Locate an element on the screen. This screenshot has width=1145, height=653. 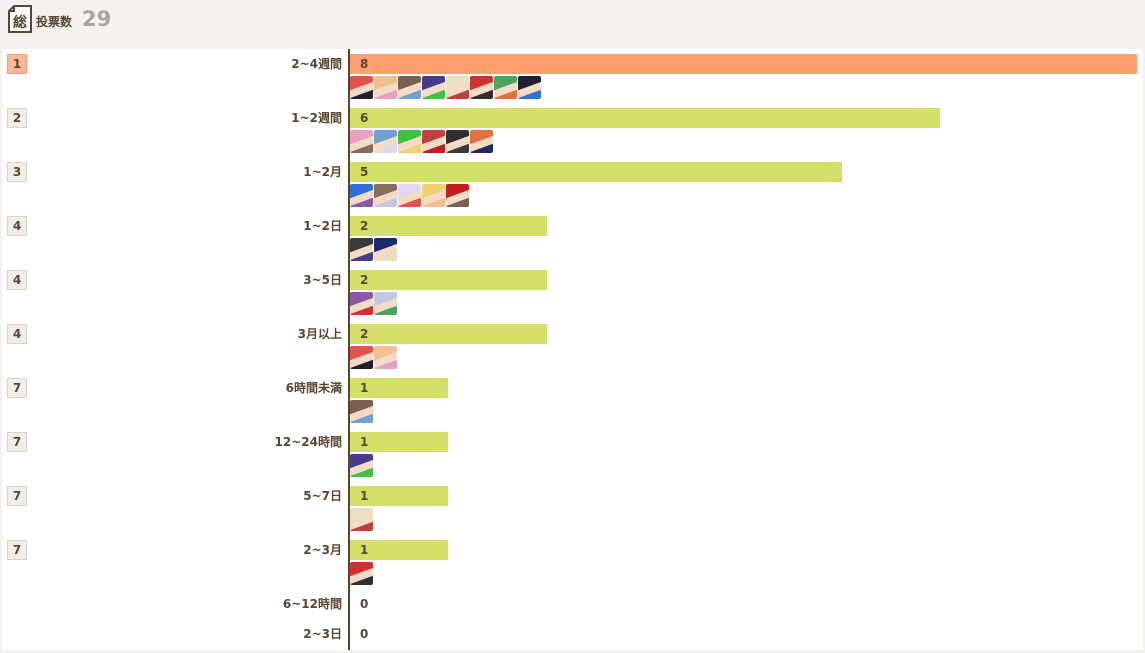
total-votes-label: 投票数 is located at coordinates (54, 22).